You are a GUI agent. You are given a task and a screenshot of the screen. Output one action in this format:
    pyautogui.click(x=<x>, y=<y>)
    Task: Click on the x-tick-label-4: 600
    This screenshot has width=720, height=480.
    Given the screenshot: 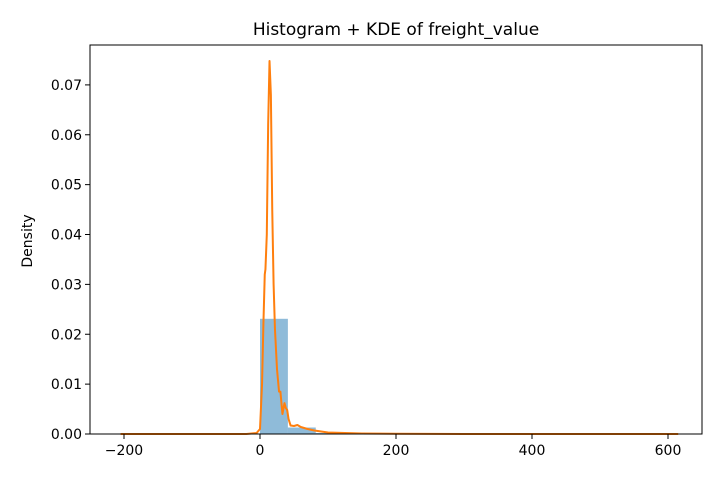 What is the action you would take?
    pyautogui.click(x=668, y=451)
    